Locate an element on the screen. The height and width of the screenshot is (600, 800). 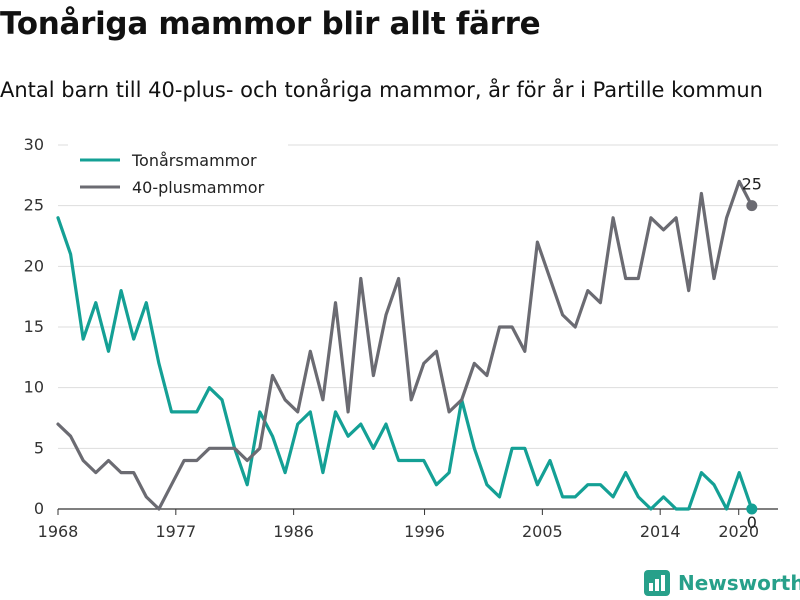
legend-label-40-plusmammor: 40-plusmammor is located at coordinates (198, 187).